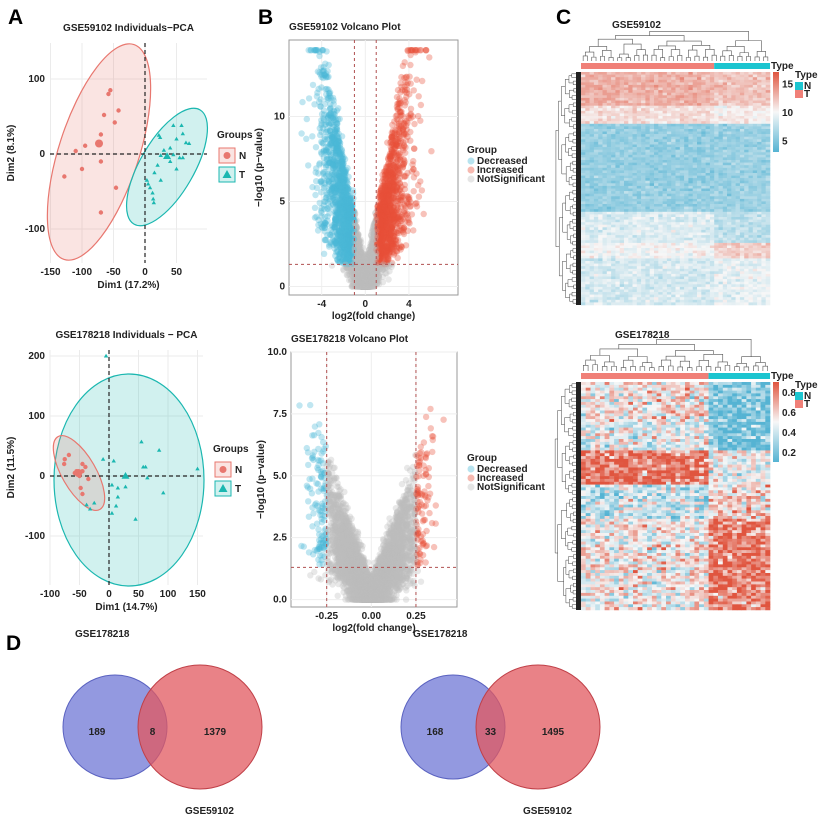 This screenshot has height=818, width=822. What do you see at coordinates (35, 229) in the screenshot?
I see `y-tick-label: -100` at bounding box center [35, 229].